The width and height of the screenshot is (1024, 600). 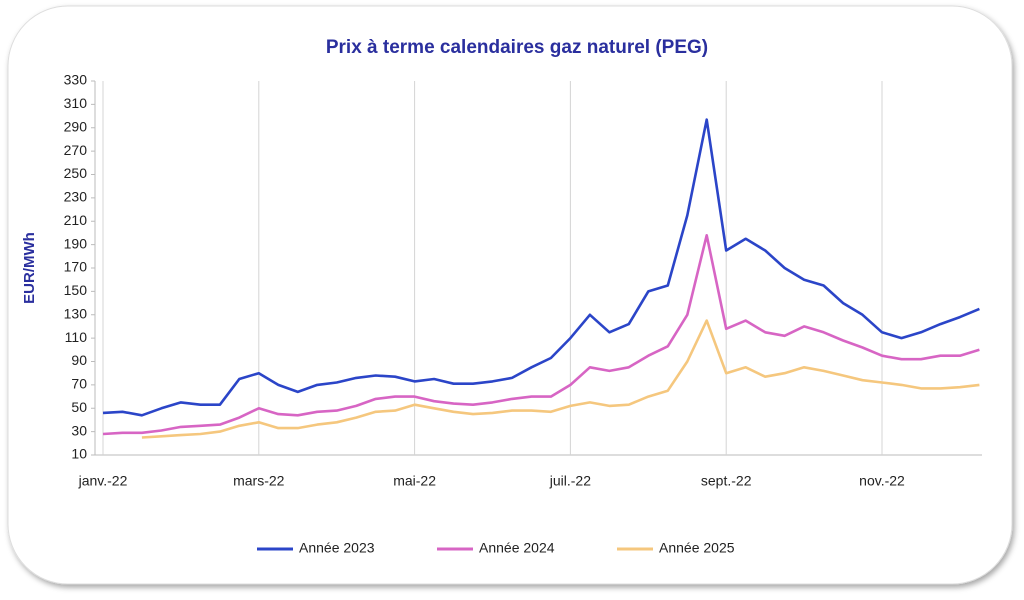 What do you see at coordinates (882, 481) in the screenshot?
I see `x-tick-label: nov.-22` at bounding box center [882, 481].